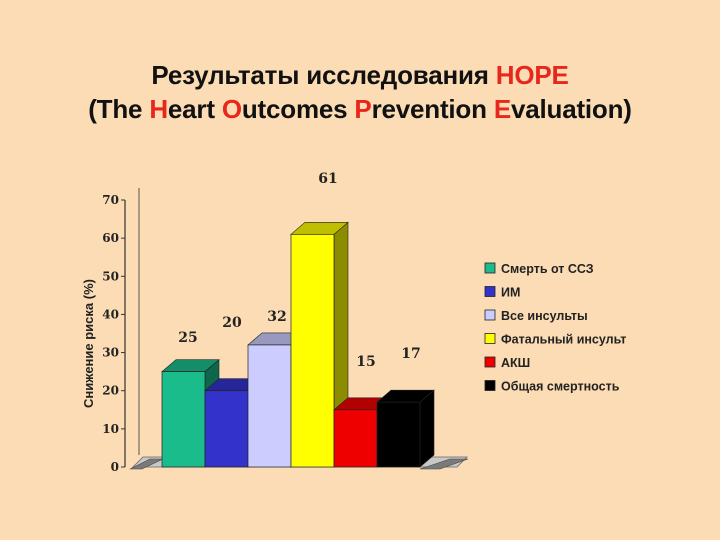  Describe the element at coordinates (110, 353) in the screenshot. I see `y-tick-label: 30` at that location.